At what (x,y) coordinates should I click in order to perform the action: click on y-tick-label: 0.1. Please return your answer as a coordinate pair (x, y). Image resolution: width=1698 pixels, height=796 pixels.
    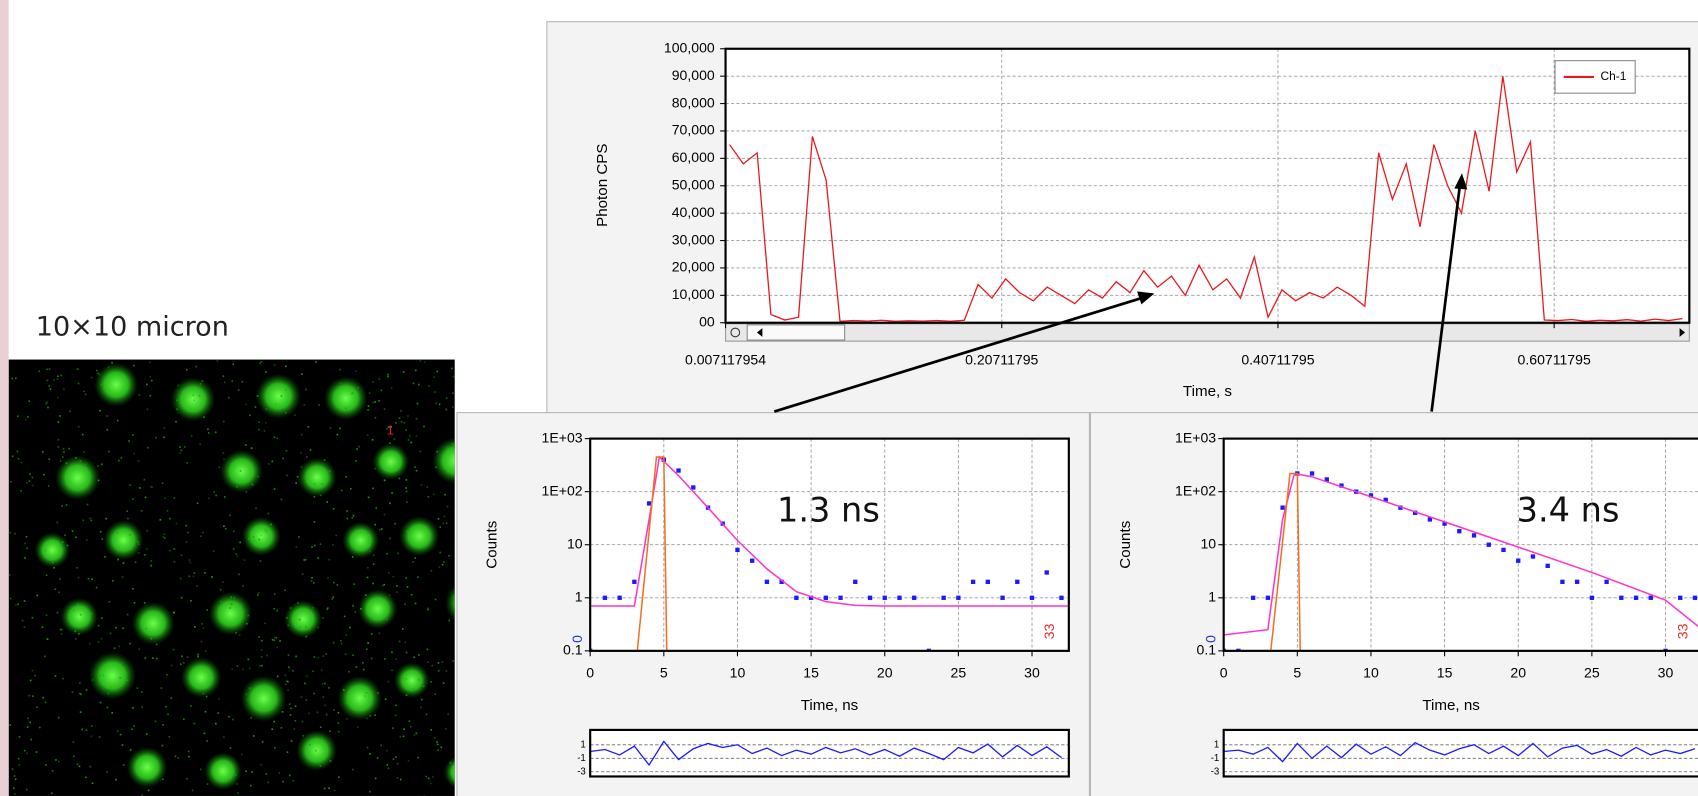
    Looking at the image, I should click on (573, 650).